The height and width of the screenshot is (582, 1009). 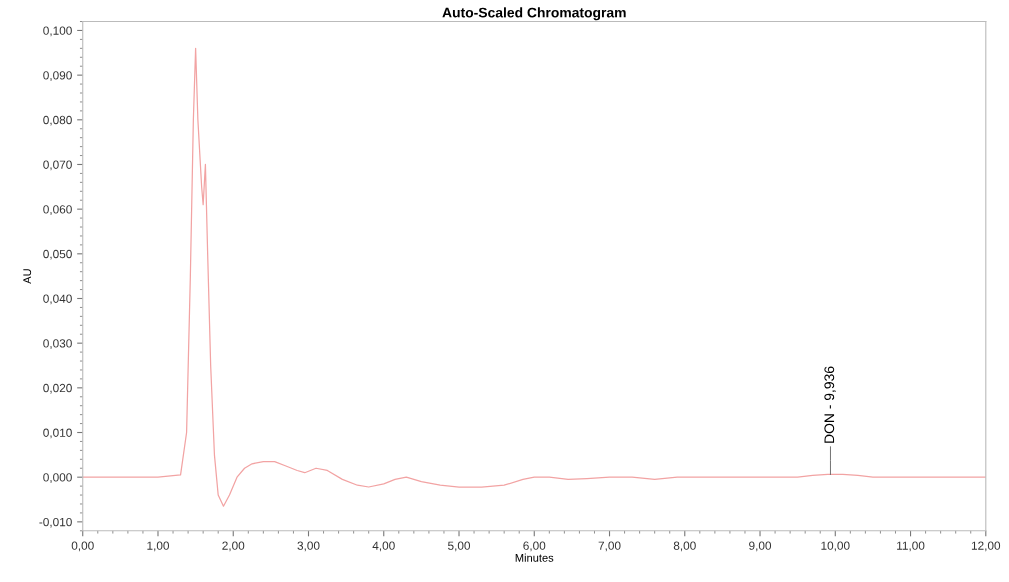 I want to click on x-tick-label: 9,00, so click(x=760, y=546).